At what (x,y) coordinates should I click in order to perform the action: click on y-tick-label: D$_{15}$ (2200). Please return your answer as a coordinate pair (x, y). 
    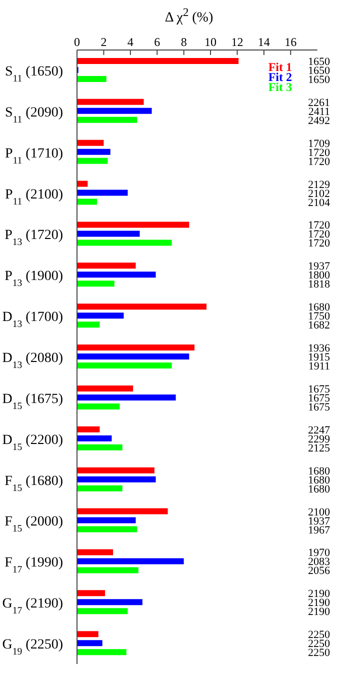
    Looking at the image, I should click on (33, 442).